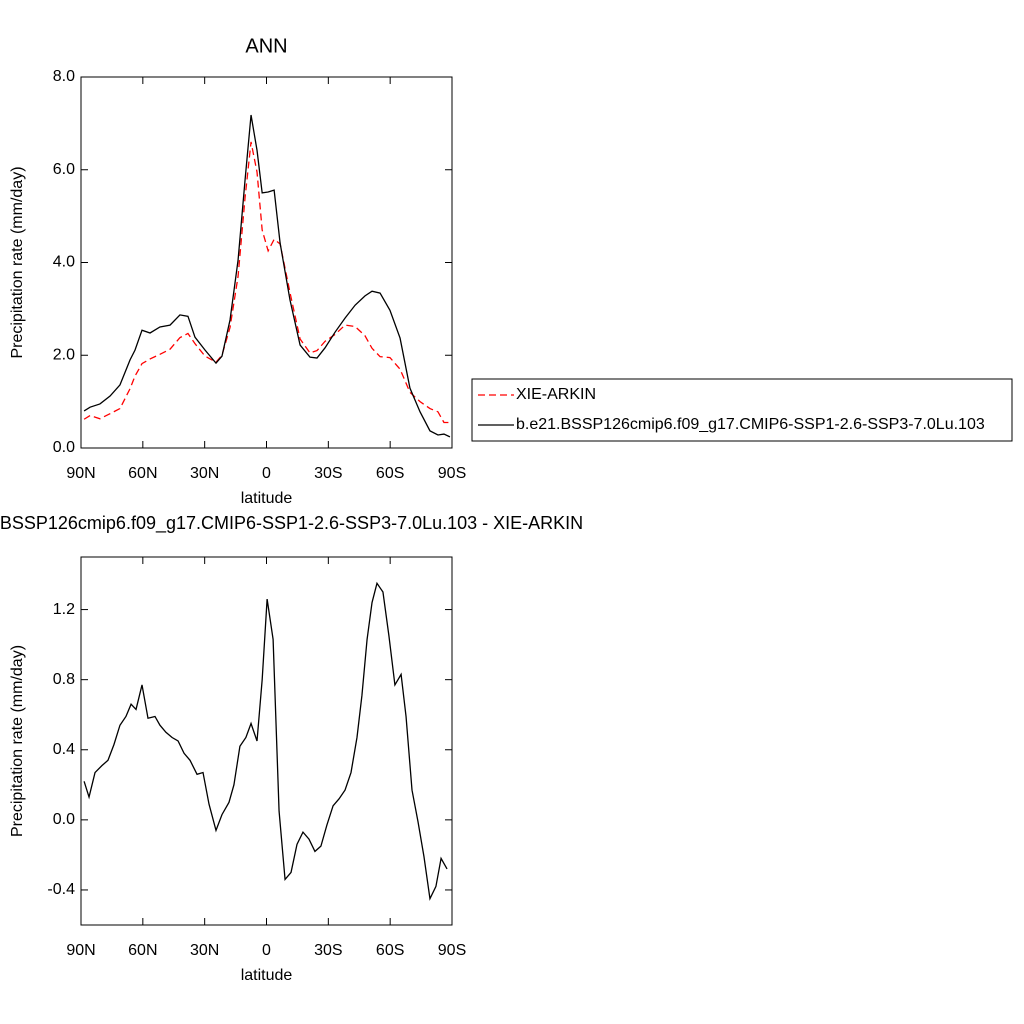 This screenshot has height=1024, width=1024. I want to click on y-tick-label: -0.4, so click(61, 889).